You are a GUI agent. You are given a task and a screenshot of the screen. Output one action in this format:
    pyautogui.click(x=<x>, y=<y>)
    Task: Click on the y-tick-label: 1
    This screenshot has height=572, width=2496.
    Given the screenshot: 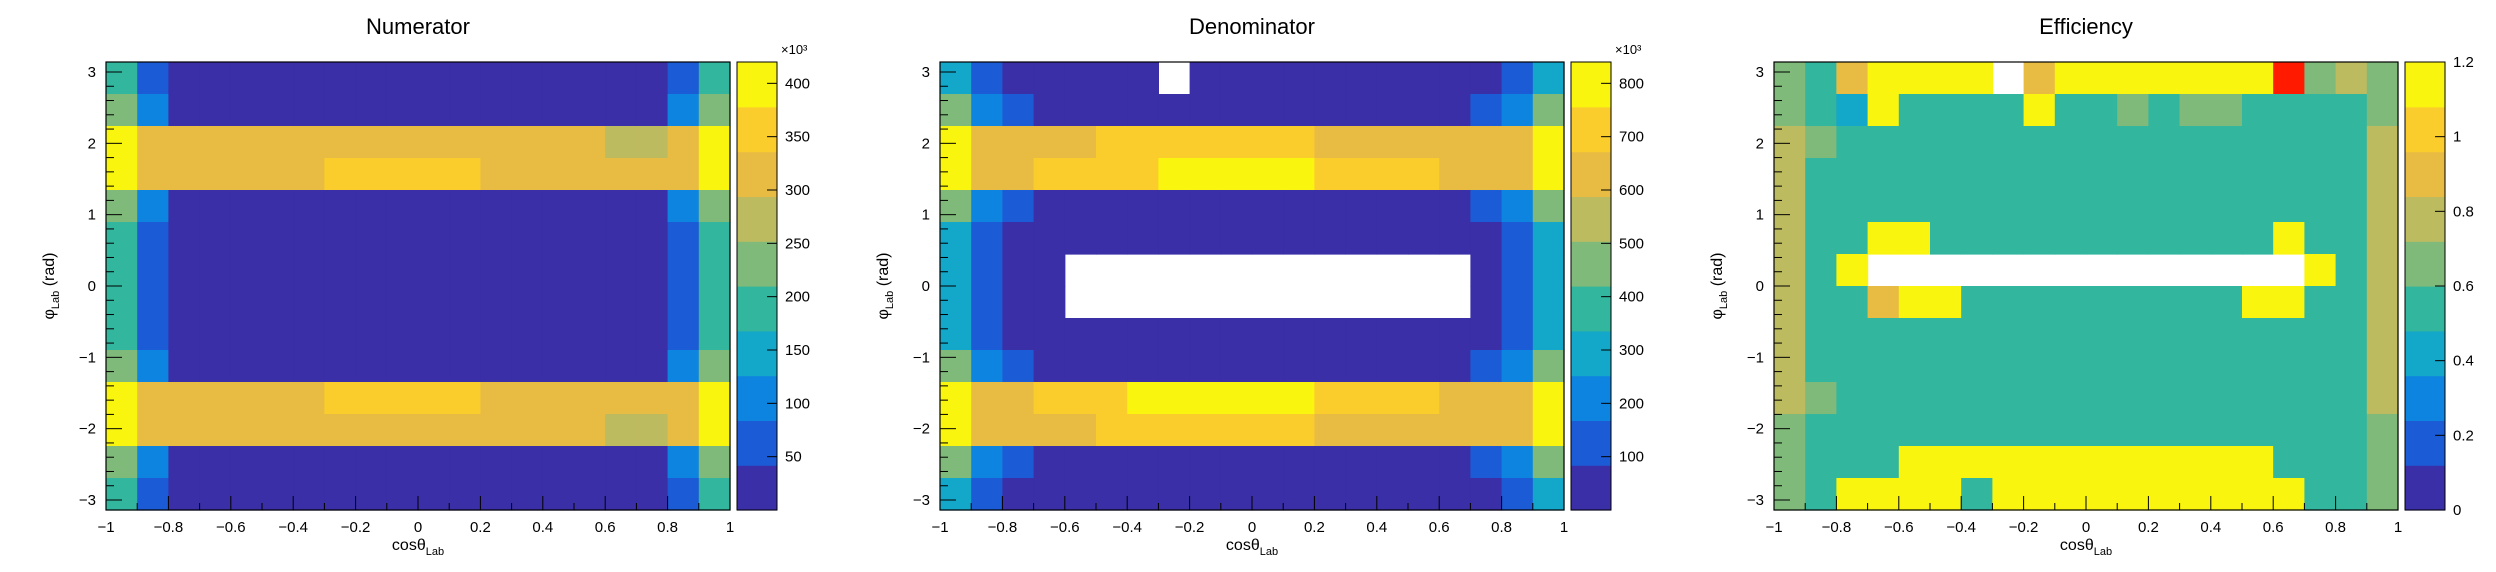 What is the action you would take?
    pyautogui.click(x=1760, y=215)
    